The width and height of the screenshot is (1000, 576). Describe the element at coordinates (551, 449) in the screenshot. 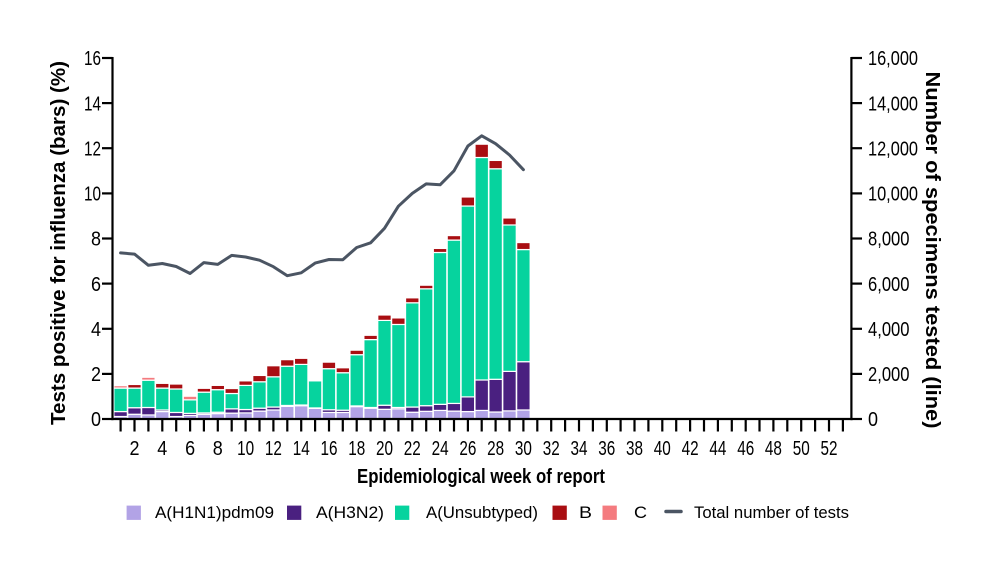

I see `svg-text: 32` at that location.